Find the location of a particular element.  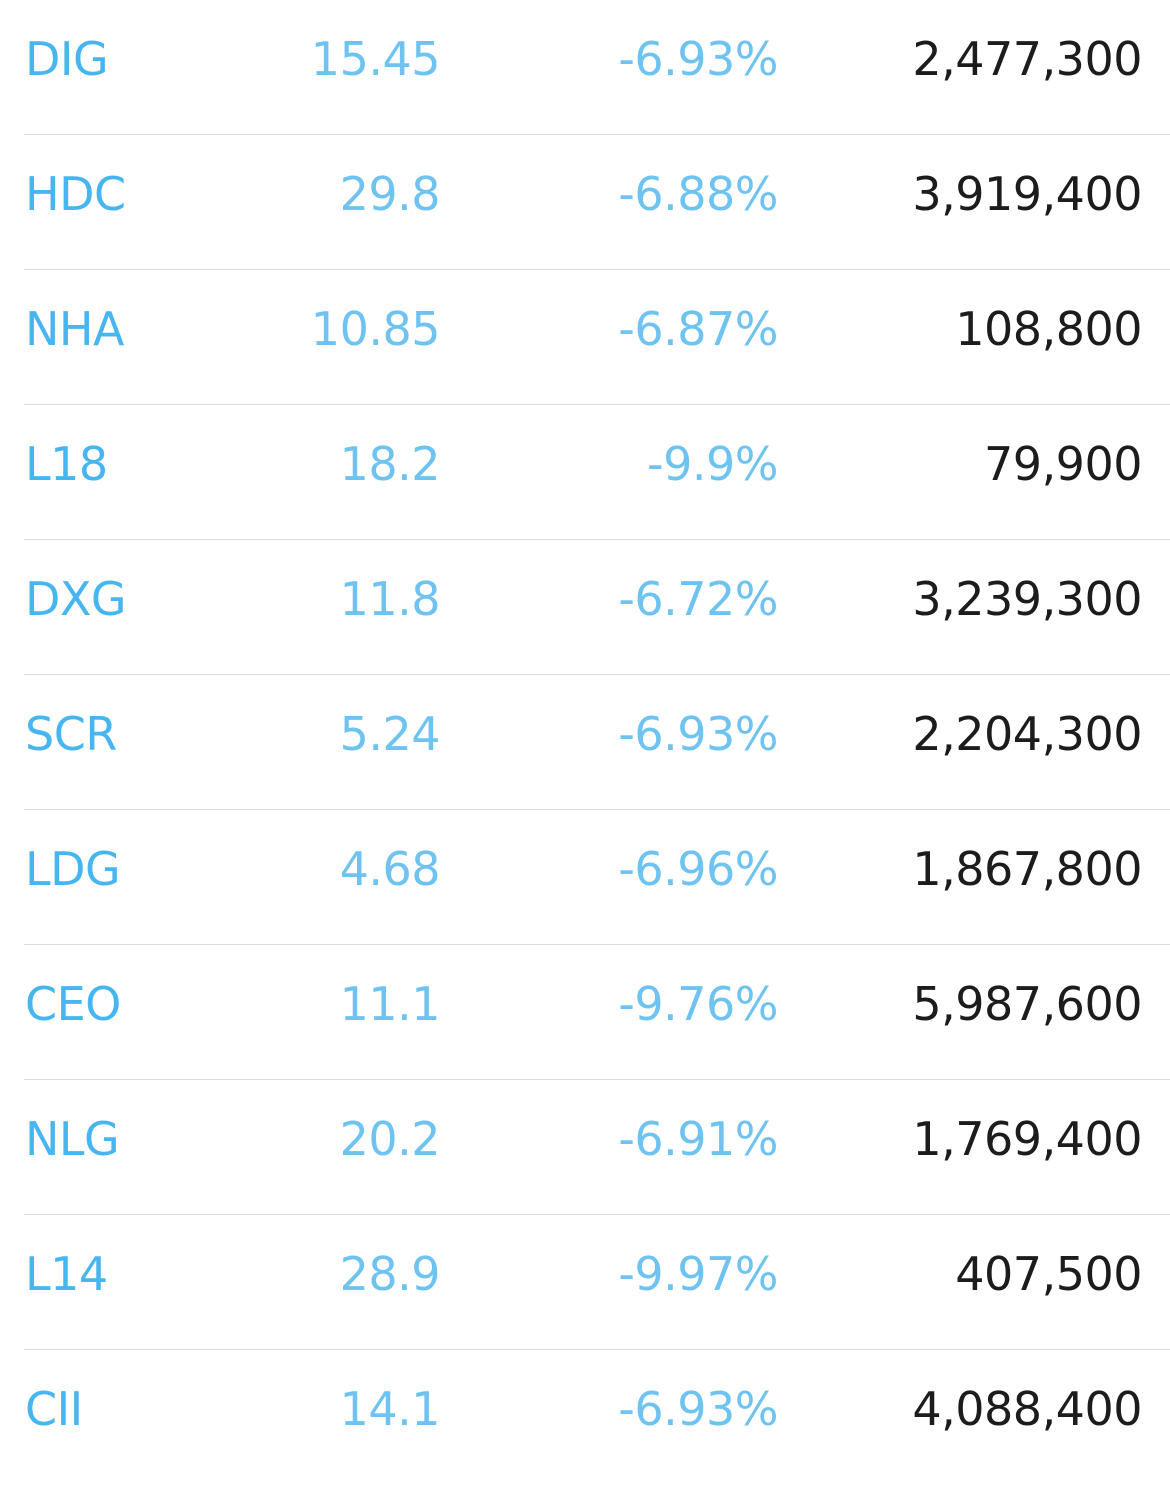

stock-price: 11.1 is located at coordinates (390, 1004).